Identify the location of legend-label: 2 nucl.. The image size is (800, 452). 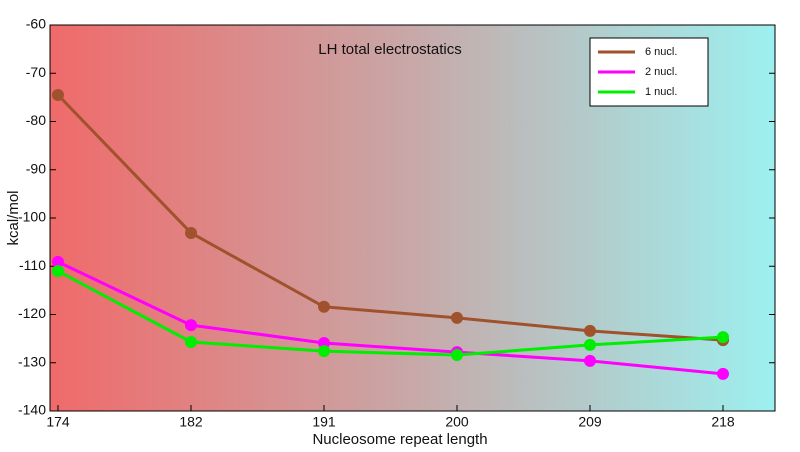
(661, 72).